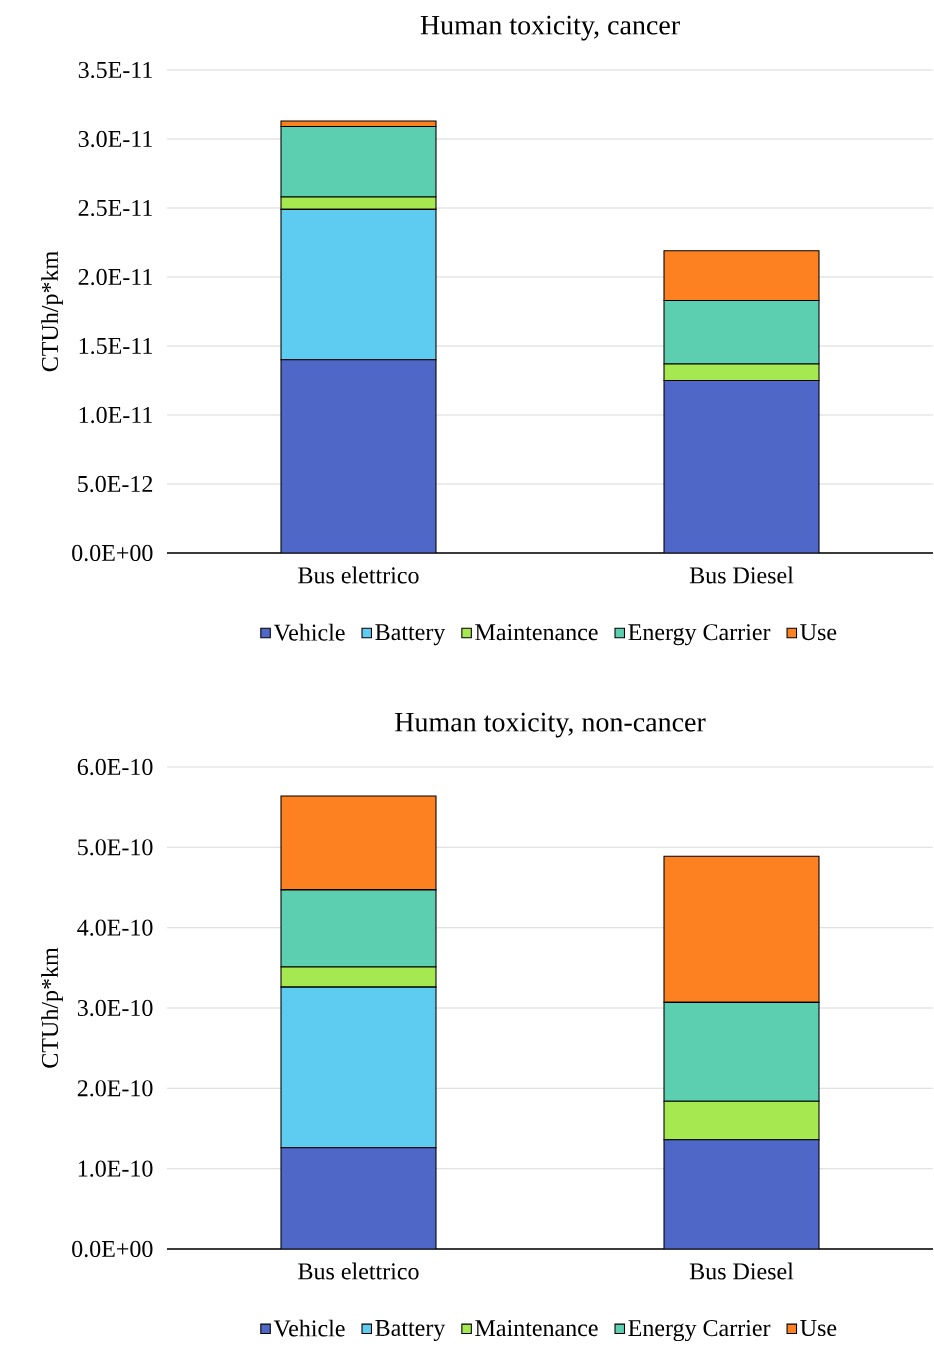 The height and width of the screenshot is (1349, 934). What do you see at coordinates (116, 415) in the screenshot?
I see `y-tick-label: 1.0E-11` at bounding box center [116, 415].